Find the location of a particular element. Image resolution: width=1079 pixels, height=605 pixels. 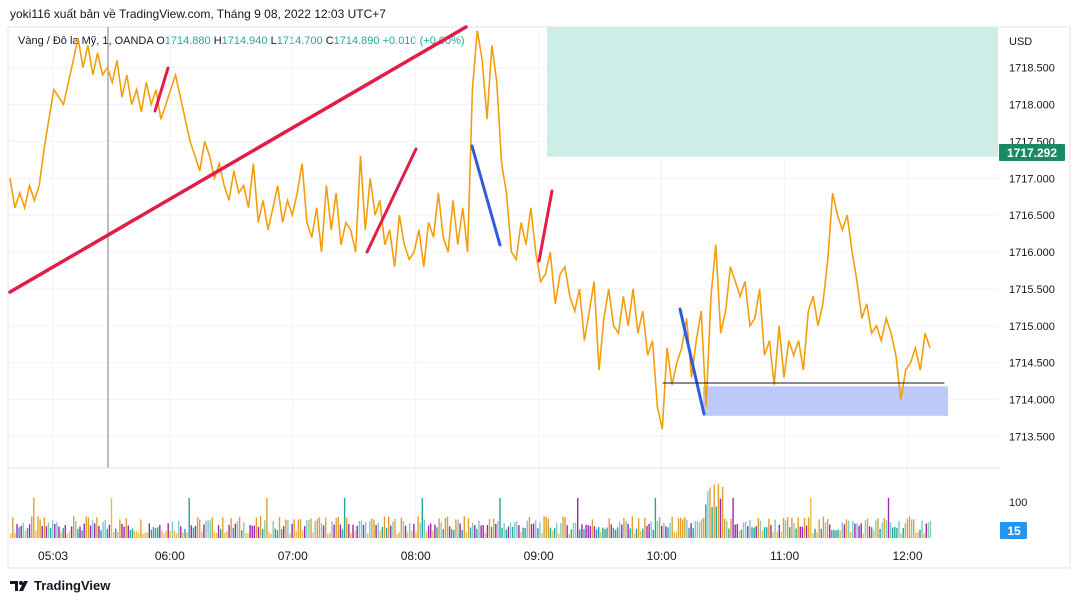

time-axis: 05:03 06:00 07:00 08:00 09:00 10:00 11:00 12:00 is located at coordinates (480, 556).